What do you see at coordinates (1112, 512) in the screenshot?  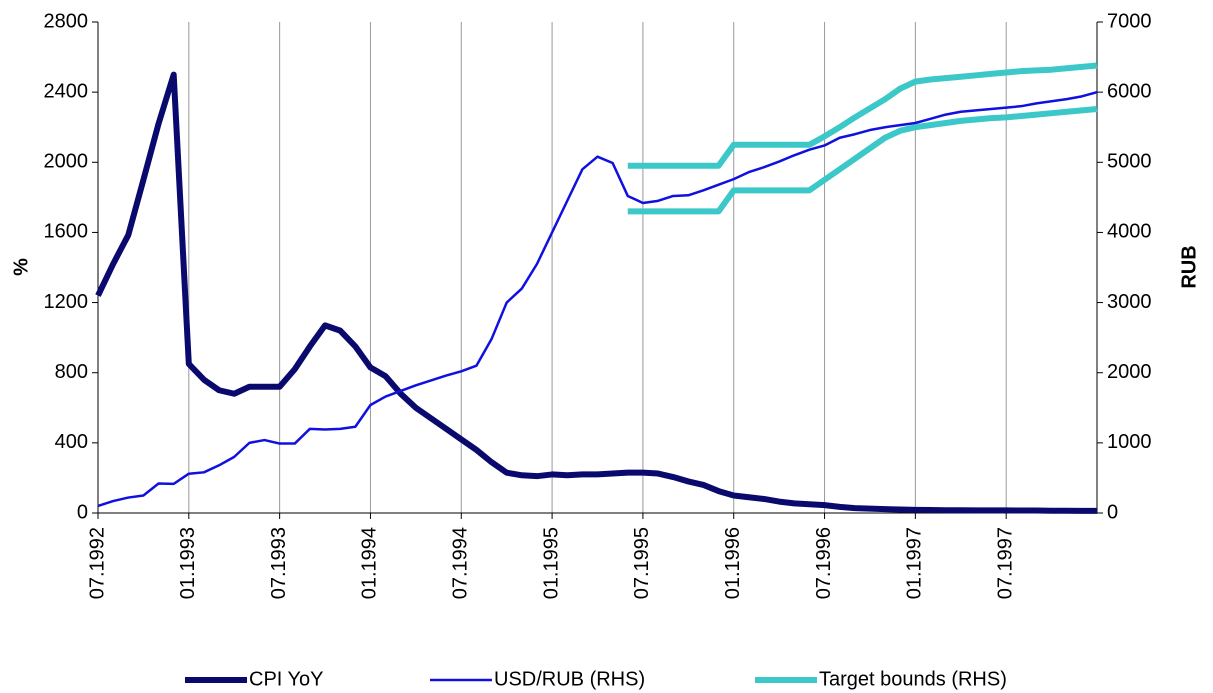 I see `y2-tick-label: 0` at bounding box center [1112, 512].